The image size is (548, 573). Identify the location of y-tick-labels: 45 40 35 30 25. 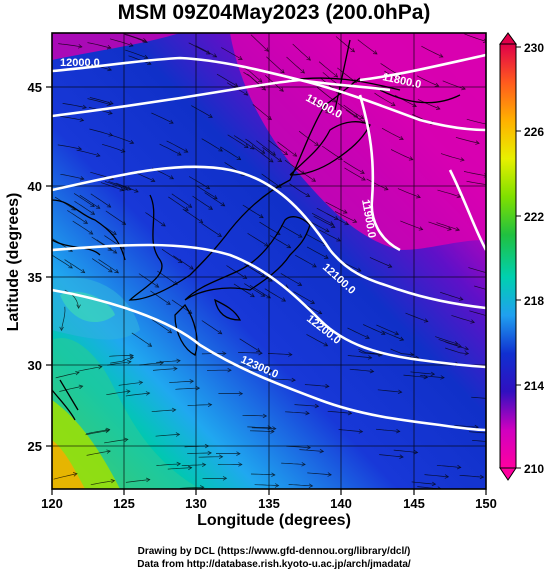
(35, 267).